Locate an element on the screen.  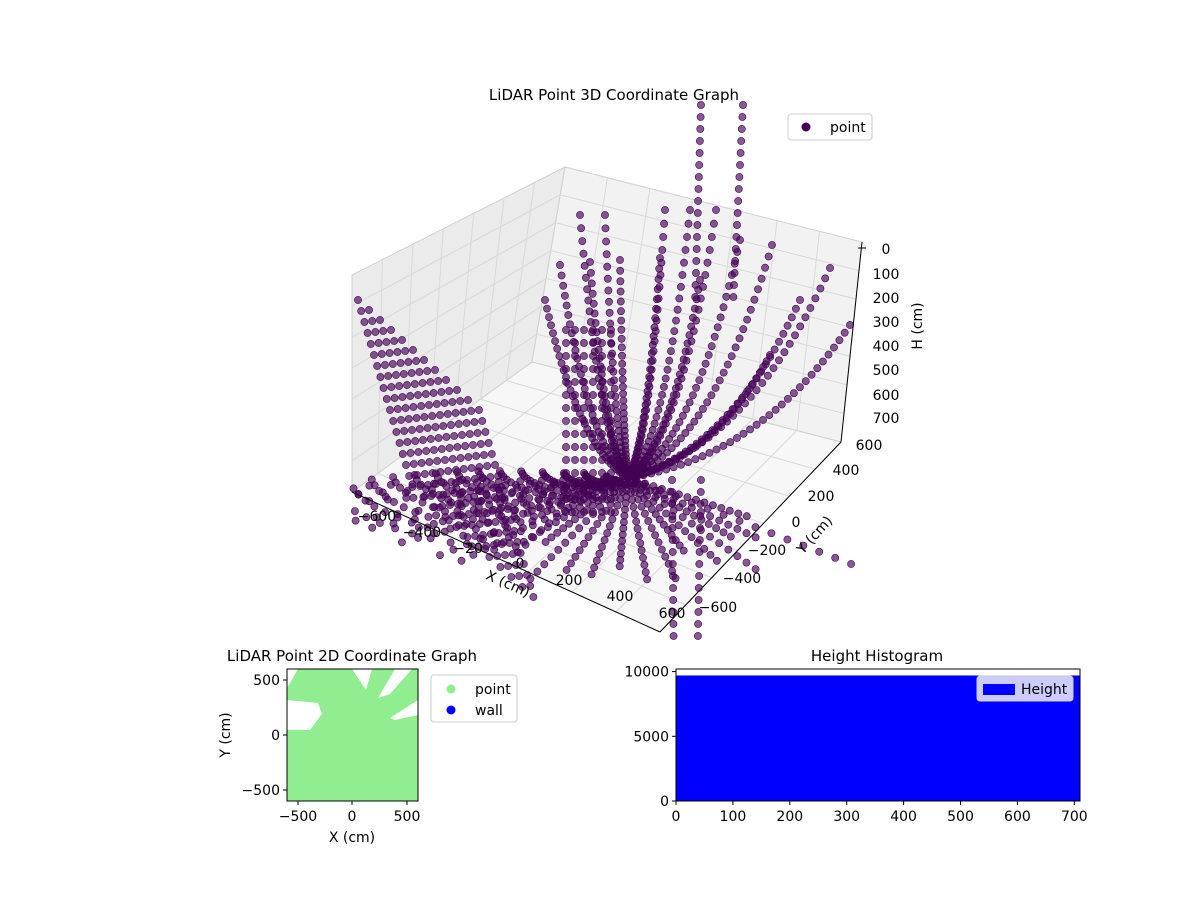
x-tick-label: −600 is located at coordinates (377, 517).